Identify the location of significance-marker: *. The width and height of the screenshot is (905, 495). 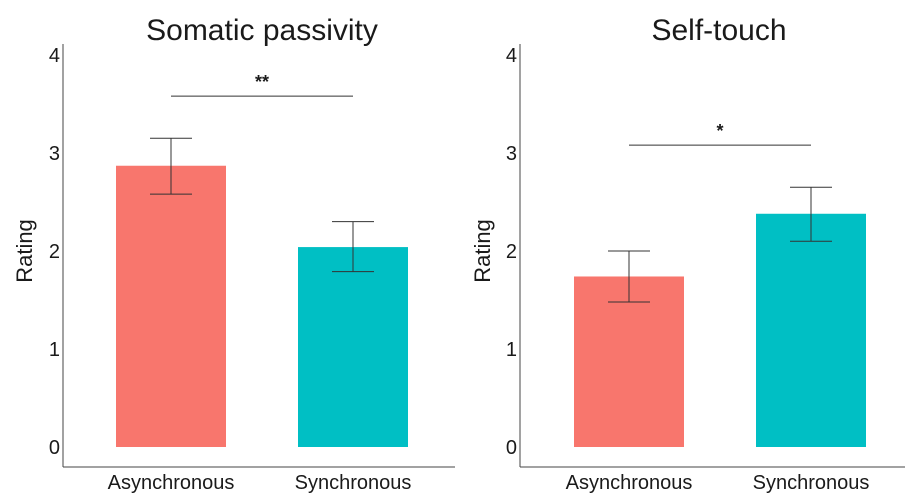
(719, 131).